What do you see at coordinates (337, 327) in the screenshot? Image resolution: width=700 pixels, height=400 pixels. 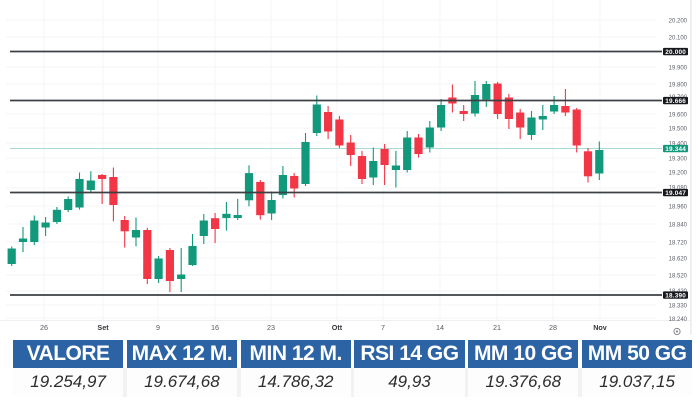 I see `svg-text: Ott` at bounding box center [337, 327].